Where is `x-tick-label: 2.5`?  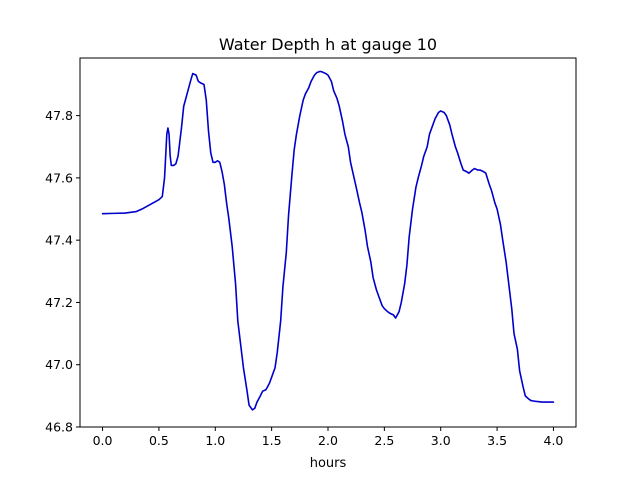 x-tick-label: 2.5 is located at coordinates (384, 440).